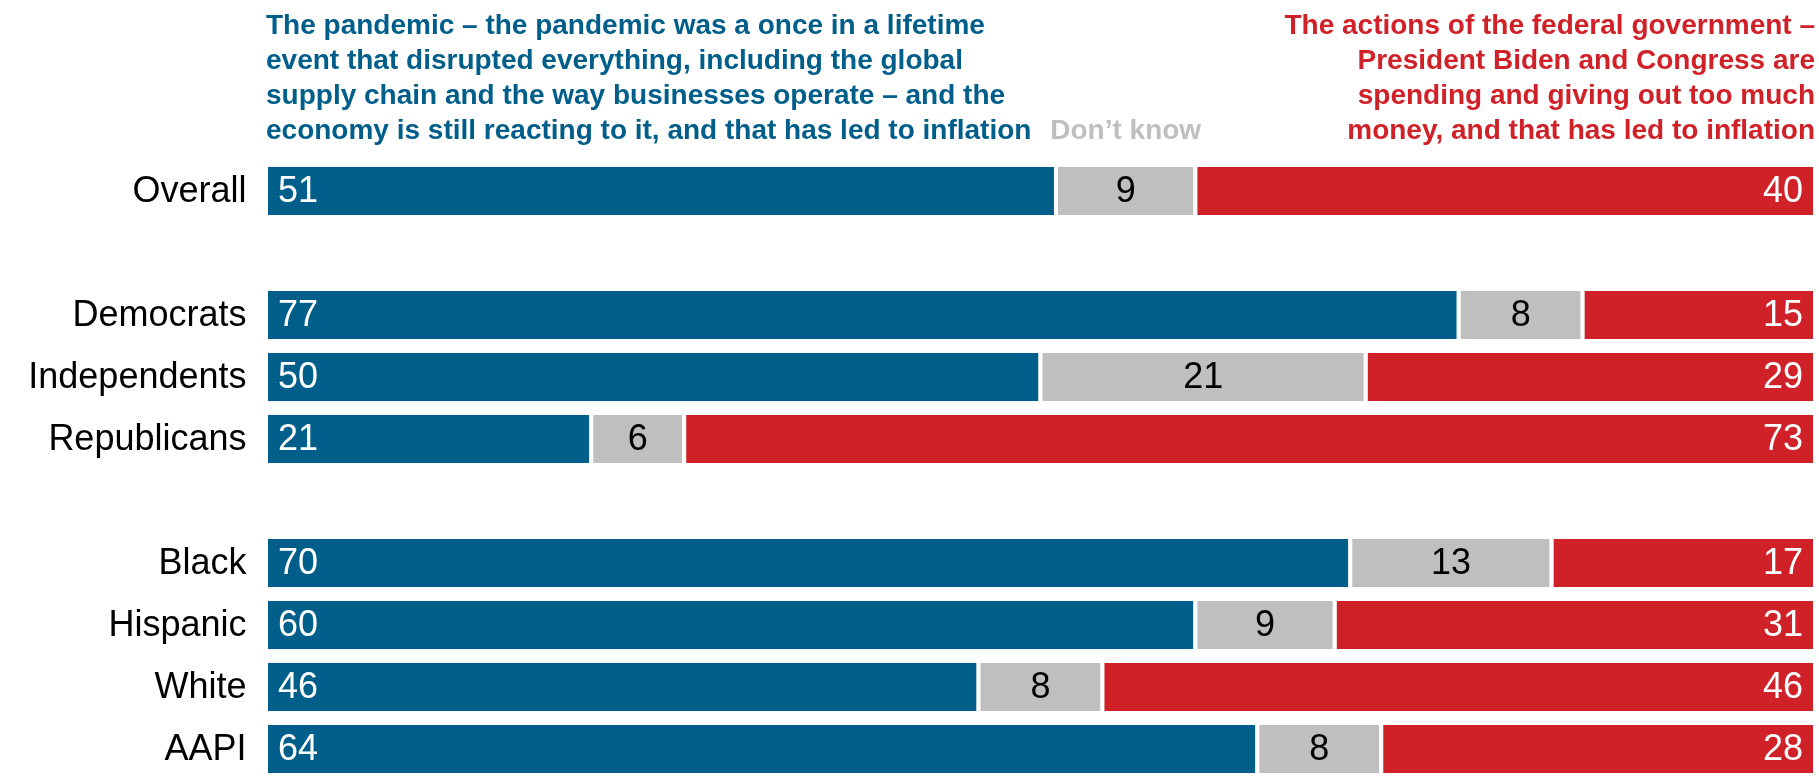 Image resolution: width=1819 pixels, height=781 pixels. What do you see at coordinates (177, 623) in the screenshot?
I see `y-tick-label: Hispanic` at bounding box center [177, 623].